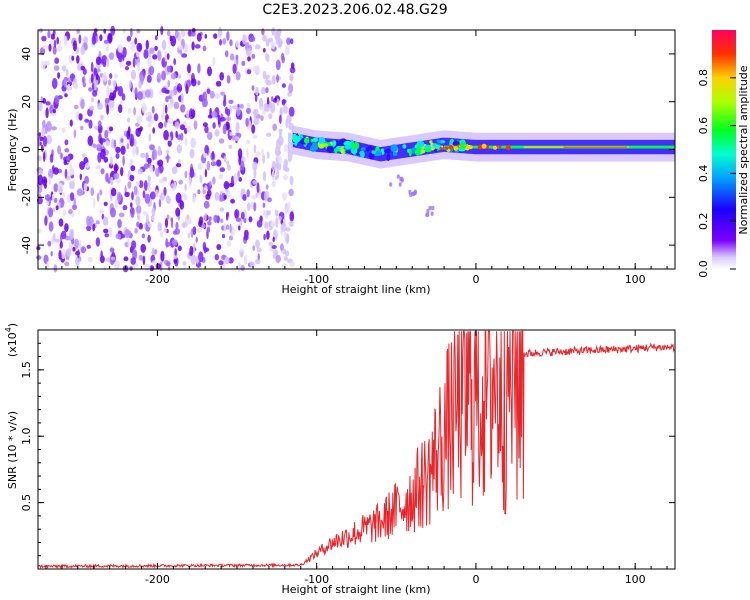  Describe the element at coordinates (157, 279) in the screenshot. I see `spectrogram-x-tick-label: -200` at that location.